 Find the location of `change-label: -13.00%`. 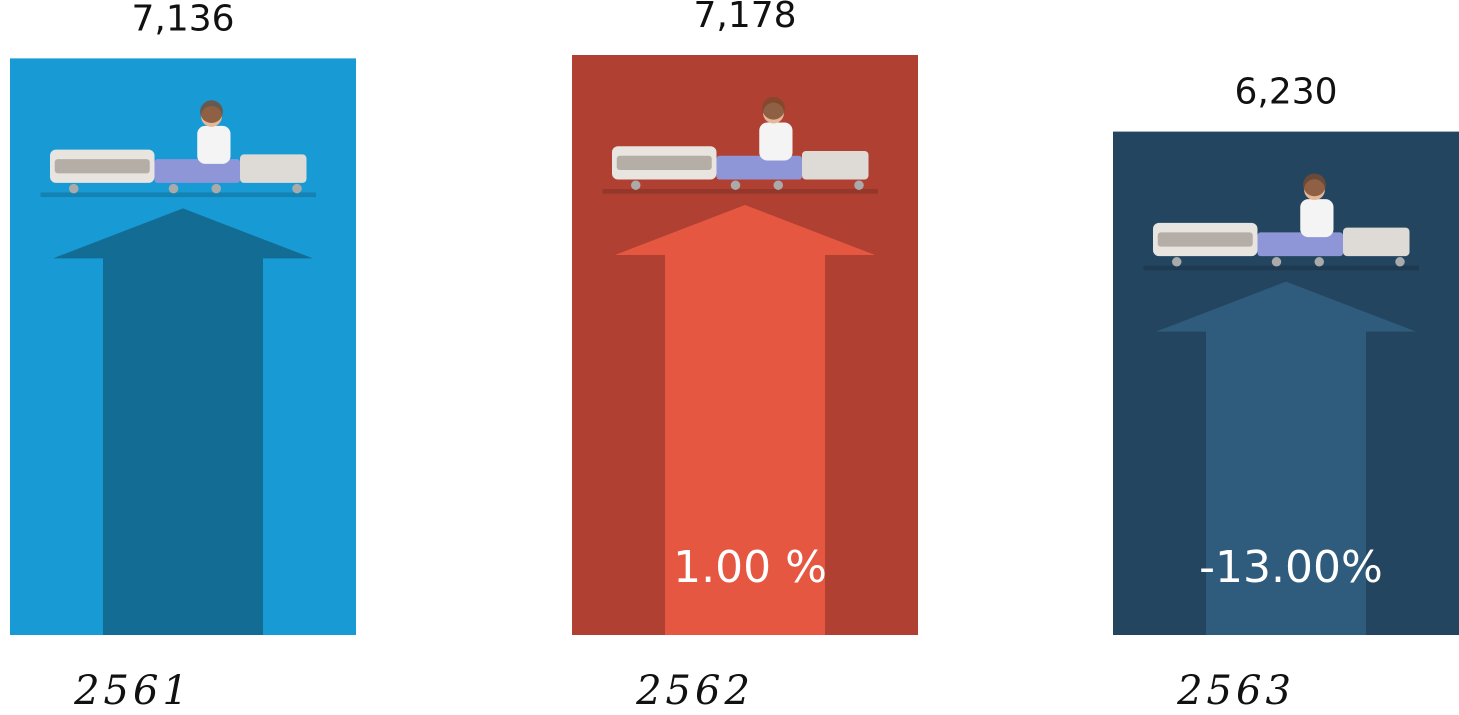

change-label: -13.00% is located at coordinates (1291, 567).